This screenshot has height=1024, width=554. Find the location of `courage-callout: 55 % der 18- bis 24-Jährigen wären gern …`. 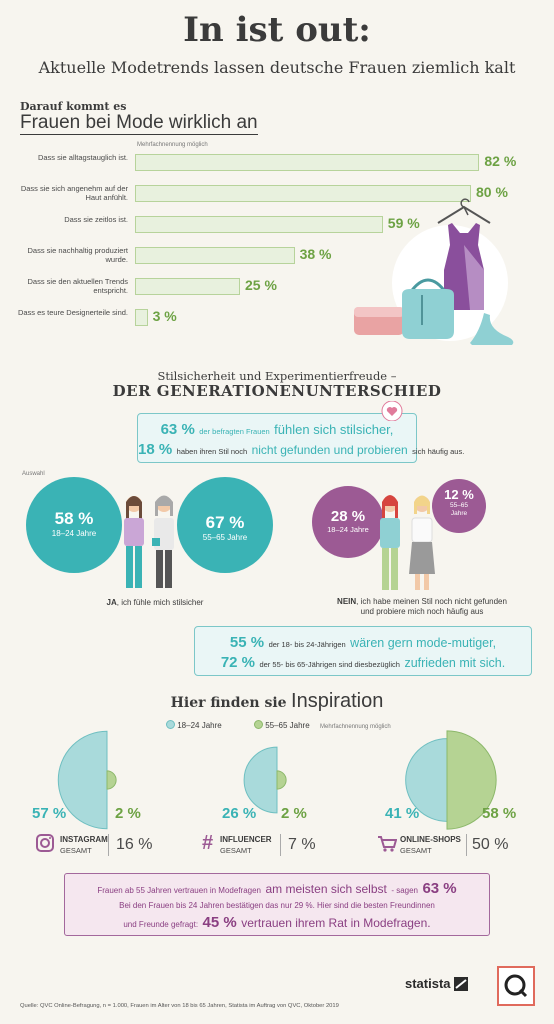

courage-callout: 55 % der 18- bis 24-Jährigen wären gern … is located at coordinates (363, 651).